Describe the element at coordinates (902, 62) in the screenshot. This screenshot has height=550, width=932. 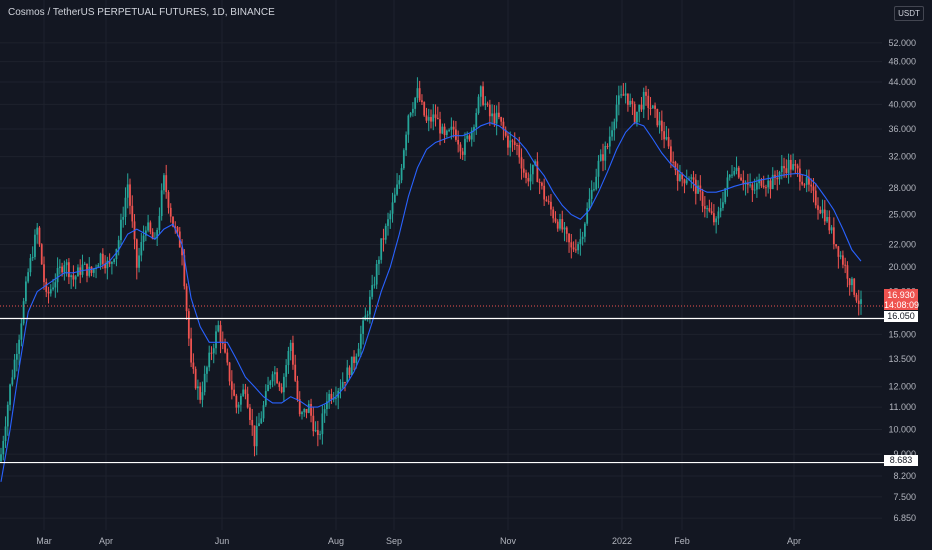
I see `y-tick-label: 48.000` at that location.